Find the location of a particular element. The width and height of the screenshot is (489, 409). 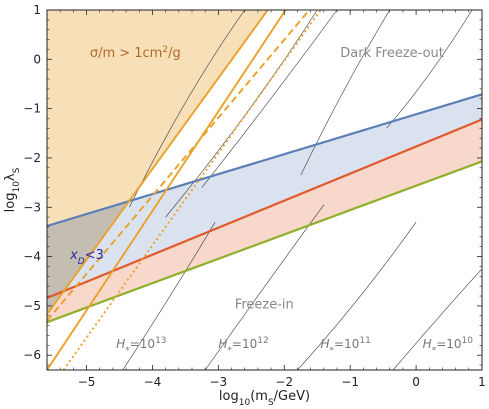

x-tick-label: −2 is located at coordinates (284, 382).